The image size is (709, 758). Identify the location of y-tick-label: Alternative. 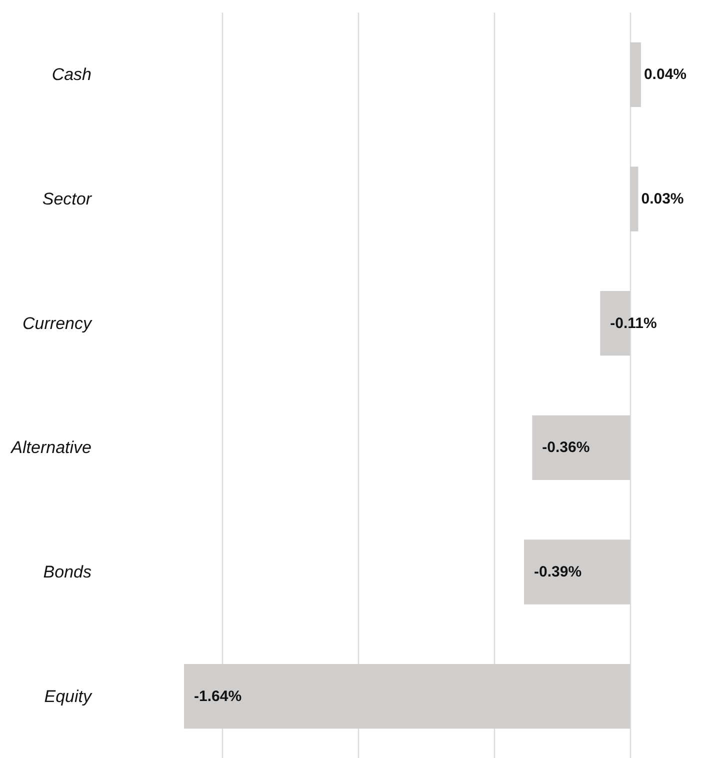
(51, 448).